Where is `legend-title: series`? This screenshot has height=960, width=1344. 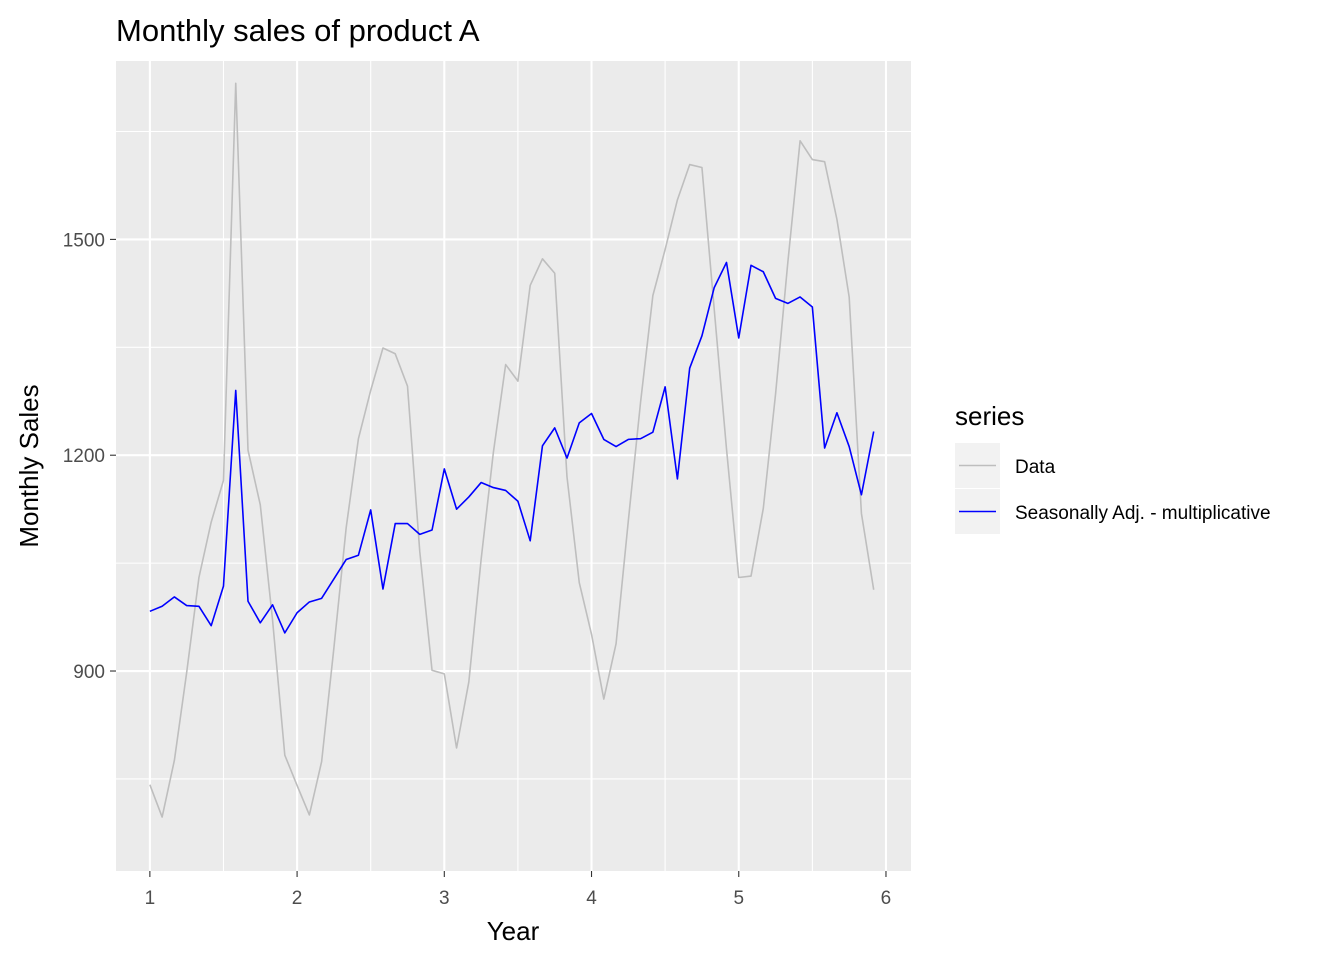 legend-title: series is located at coordinates (989, 416).